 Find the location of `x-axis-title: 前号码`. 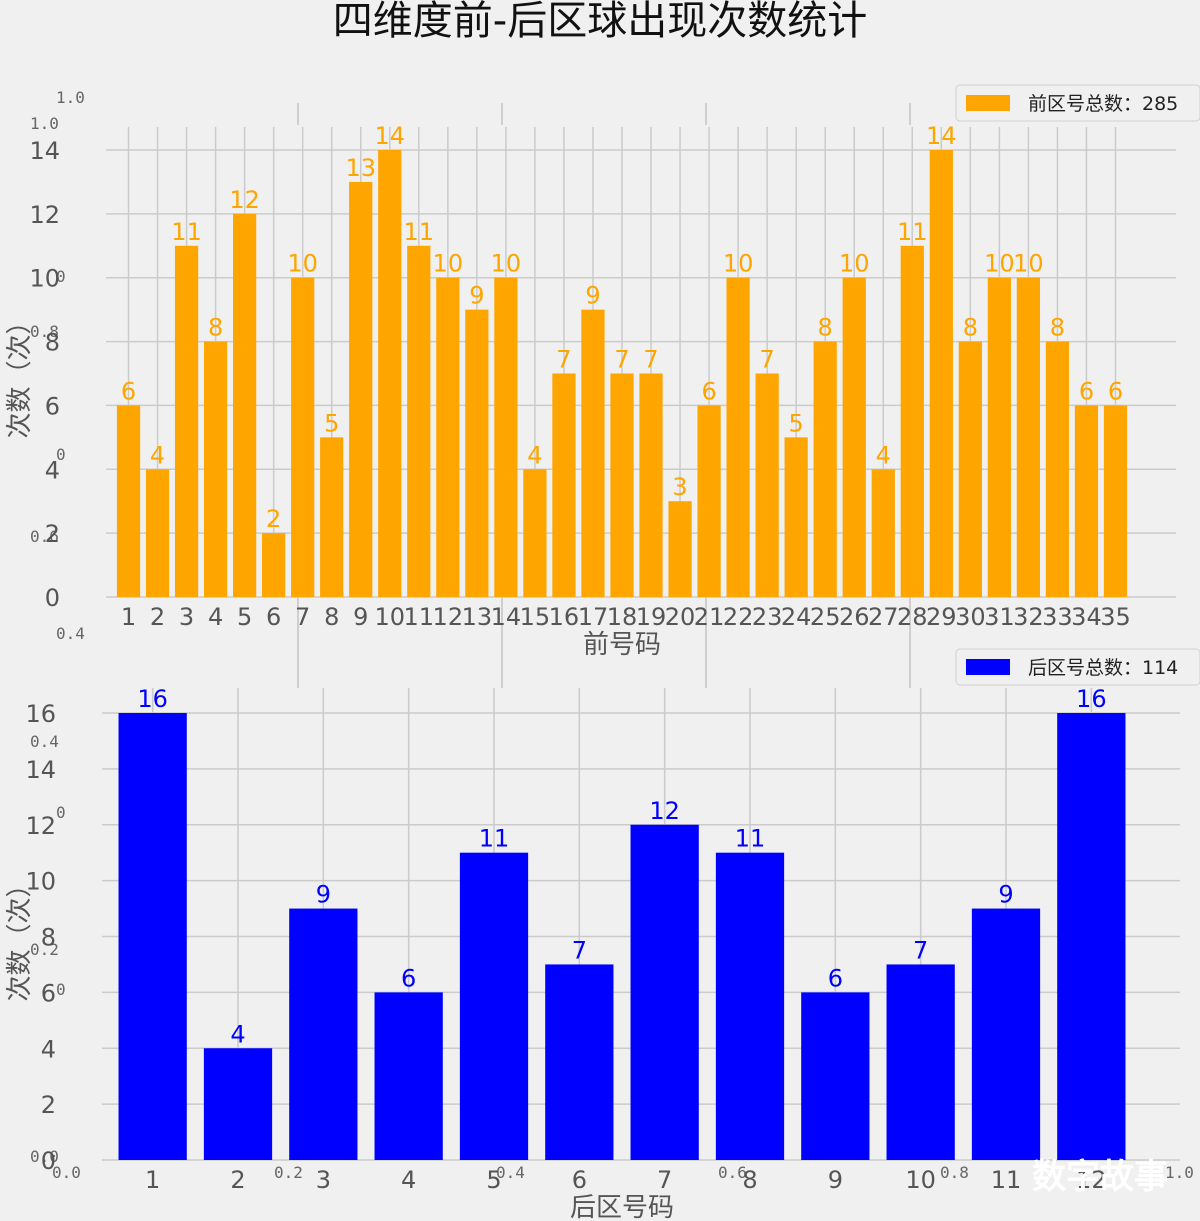

x-axis-title: 前号码 is located at coordinates (622, 645).